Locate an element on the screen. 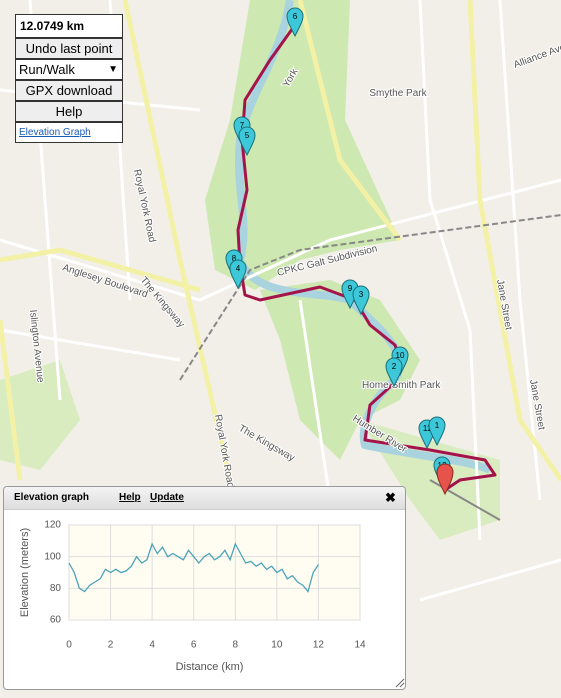 The height and width of the screenshot is (698, 561). undo-button: Undo last point is located at coordinates (69, 48).